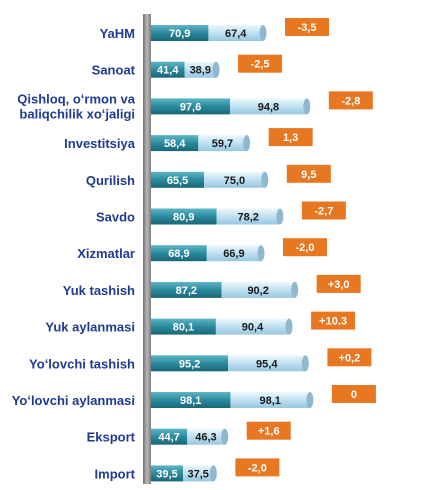  I want to click on change-label: -2,8, so click(350, 101).